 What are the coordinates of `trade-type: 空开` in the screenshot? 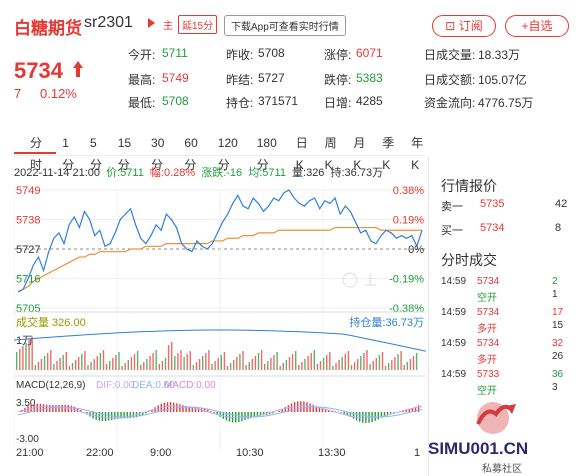 It's located at (487, 298).